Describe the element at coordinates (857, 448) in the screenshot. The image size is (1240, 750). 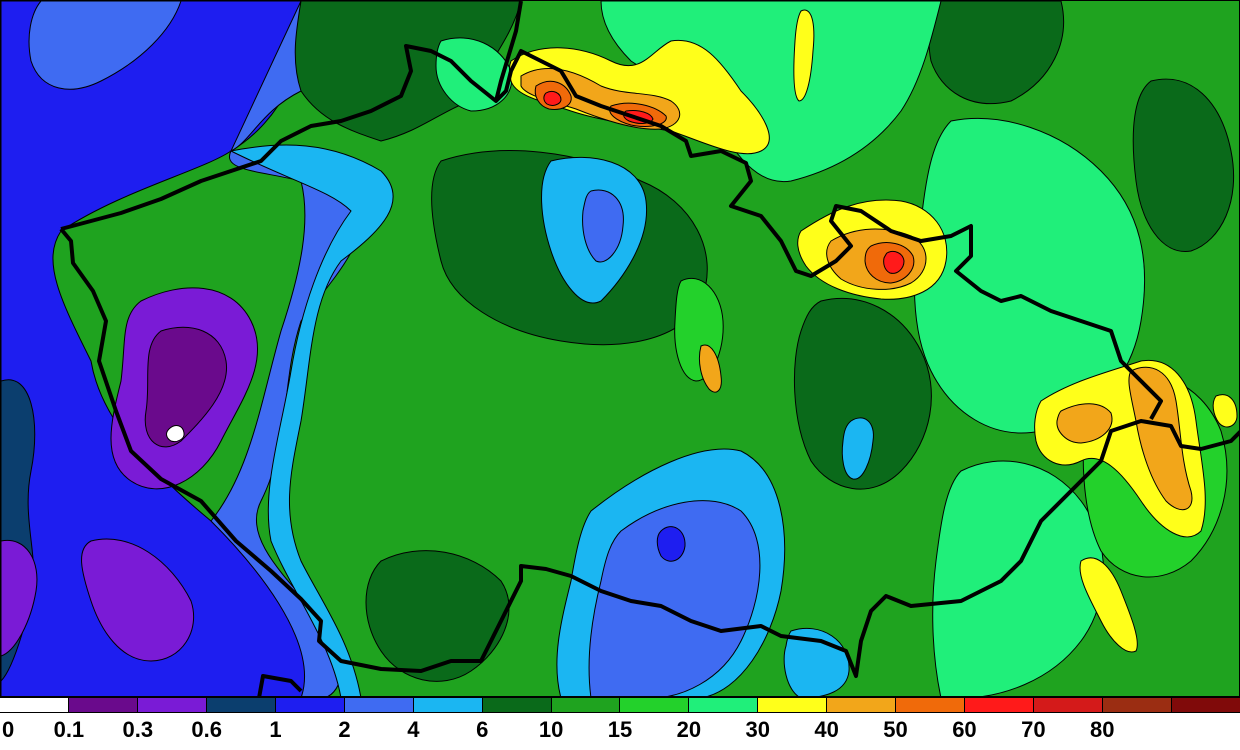
I see `region-4mm-east-spot` at that location.